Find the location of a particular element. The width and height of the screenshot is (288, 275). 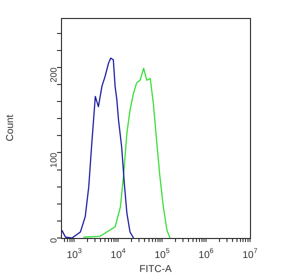

y-tick-label: 0 is located at coordinates (53, 241).